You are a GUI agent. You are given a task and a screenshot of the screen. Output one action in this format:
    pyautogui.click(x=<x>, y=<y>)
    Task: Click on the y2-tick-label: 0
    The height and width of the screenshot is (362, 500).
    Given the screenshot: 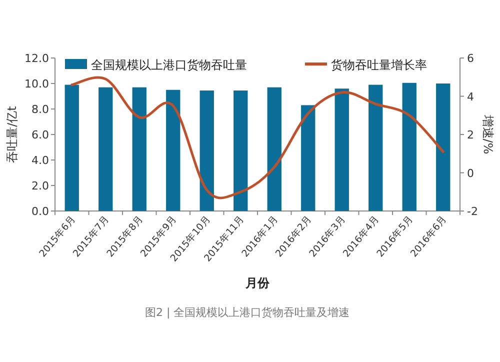 What is the action you would take?
    pyautogui.click(x=470, y=173)
    